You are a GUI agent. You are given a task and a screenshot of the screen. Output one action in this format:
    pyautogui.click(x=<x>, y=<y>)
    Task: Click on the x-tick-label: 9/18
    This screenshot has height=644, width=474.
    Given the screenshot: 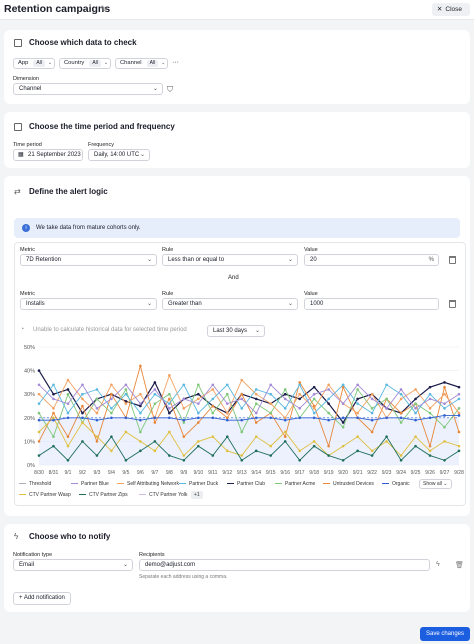 What is the action you would take?
    pyautogui.click(x=314, y=473)
    